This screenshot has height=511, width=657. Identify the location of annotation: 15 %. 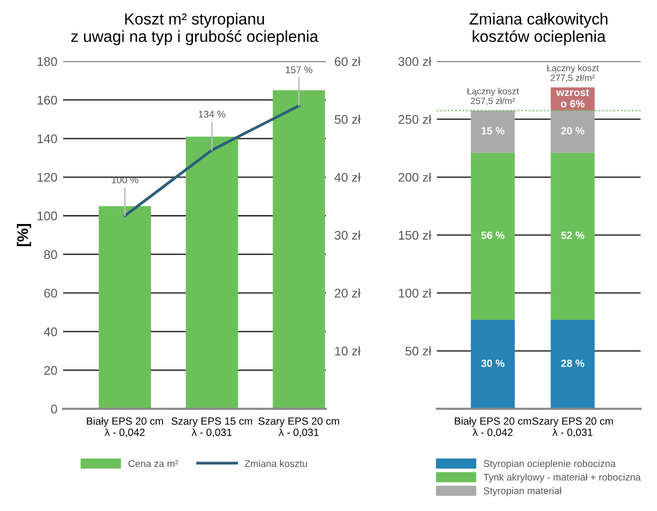
(493, 130).